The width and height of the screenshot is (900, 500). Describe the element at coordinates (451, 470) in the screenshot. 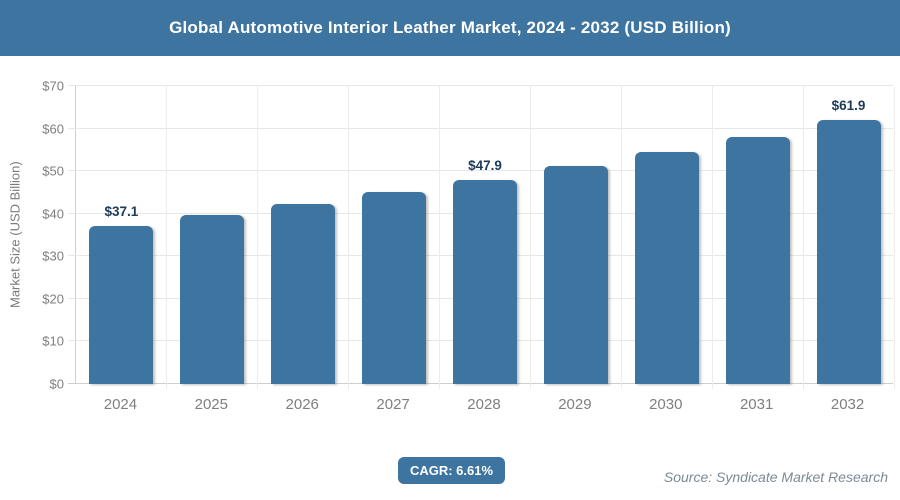

I see `cagr-badge: CAGR: 6.61%` at that location.